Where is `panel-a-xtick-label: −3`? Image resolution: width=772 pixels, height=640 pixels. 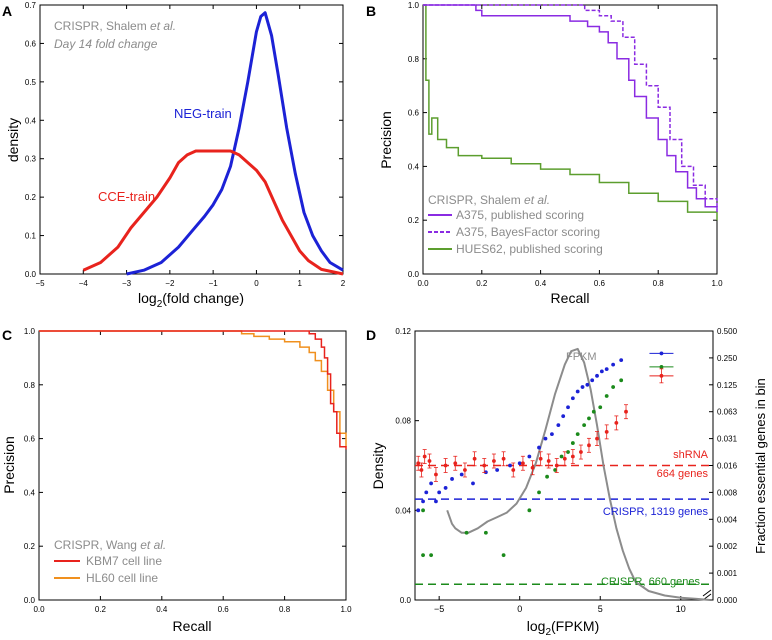 panel-a-xtick-label: −3 is located at coordinates (127, 283).